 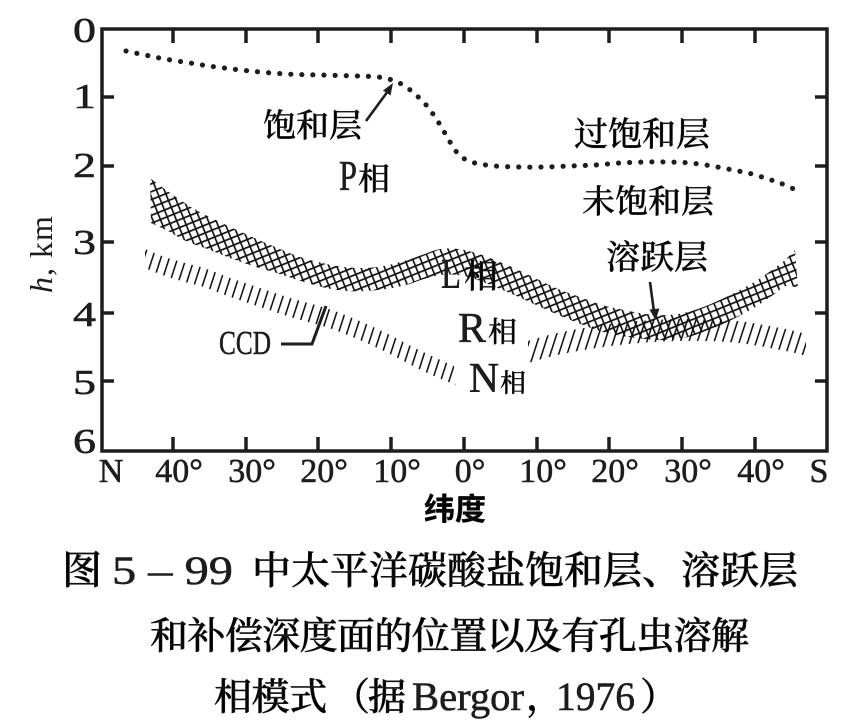 What do you see at coordinates (41, 254) in the screenshot?
I see `svg-text: h, km` at bounding box center [41, 254].